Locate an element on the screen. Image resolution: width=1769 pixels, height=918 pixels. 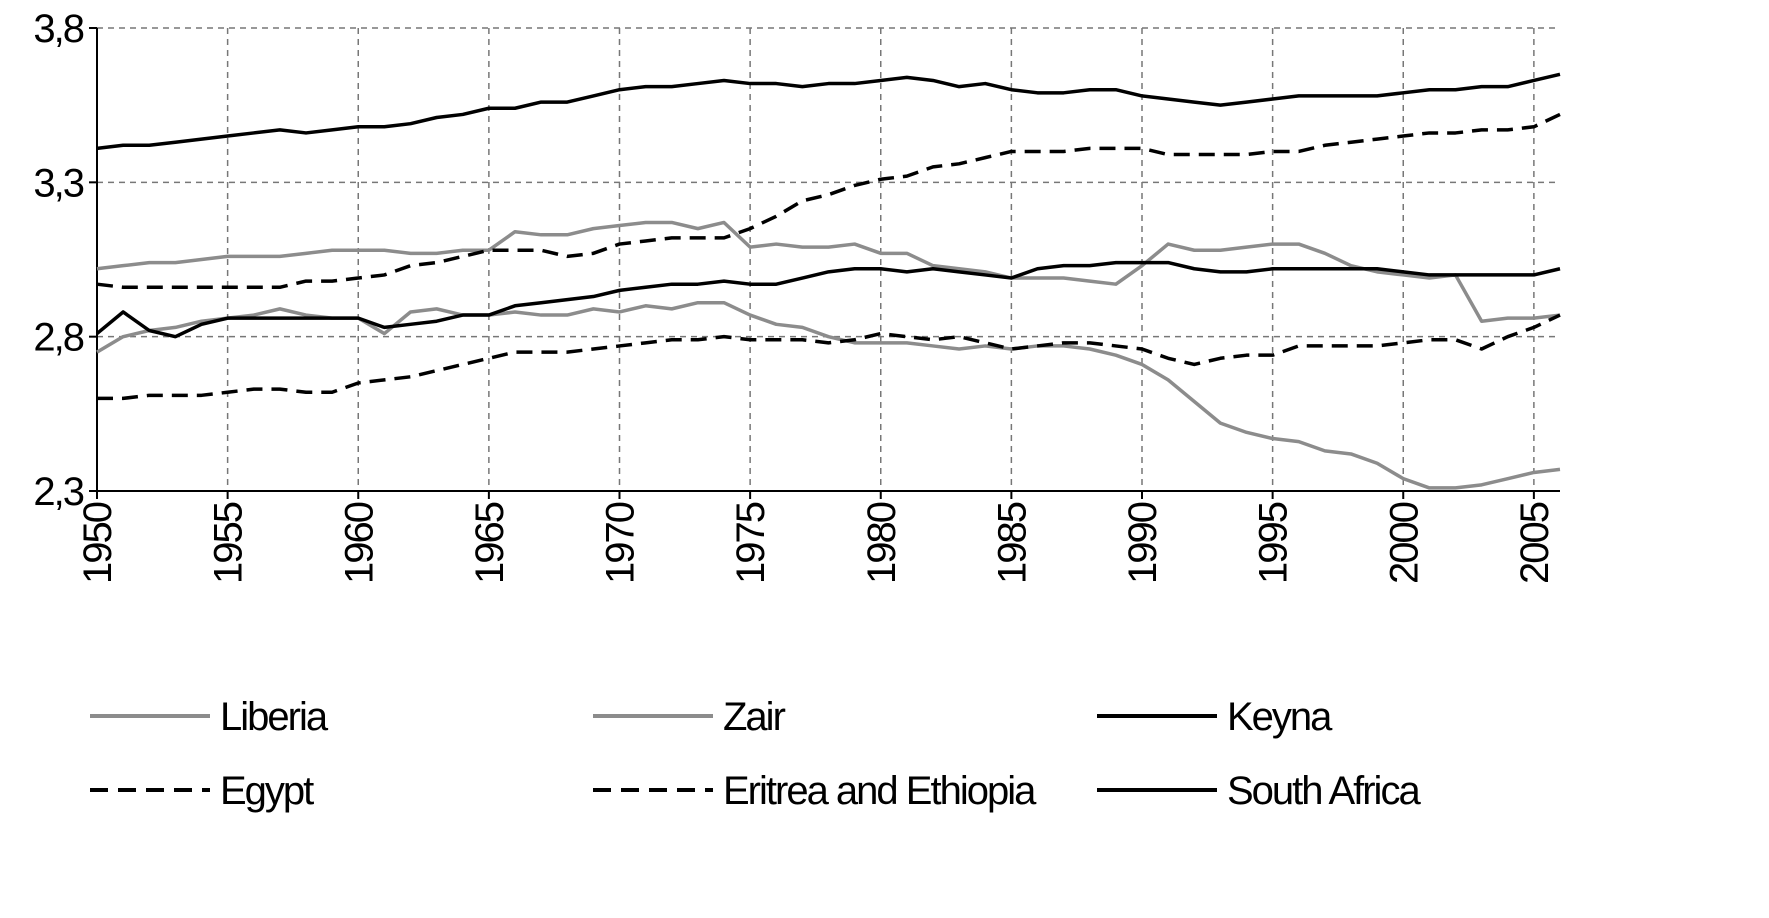
x-tick-label: 1970 is located at coordinates (621, 543).